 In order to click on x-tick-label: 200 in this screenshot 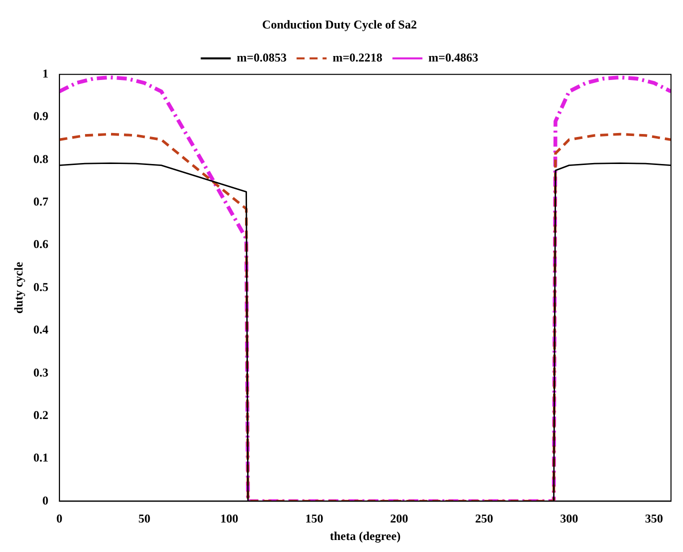, I will do `click(399, 518)`.